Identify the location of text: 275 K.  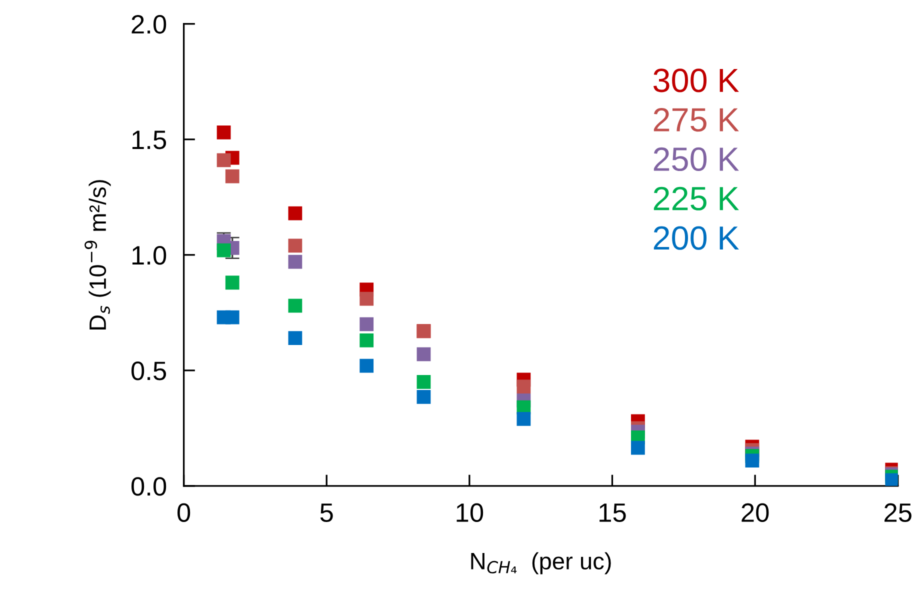
(696, 120).